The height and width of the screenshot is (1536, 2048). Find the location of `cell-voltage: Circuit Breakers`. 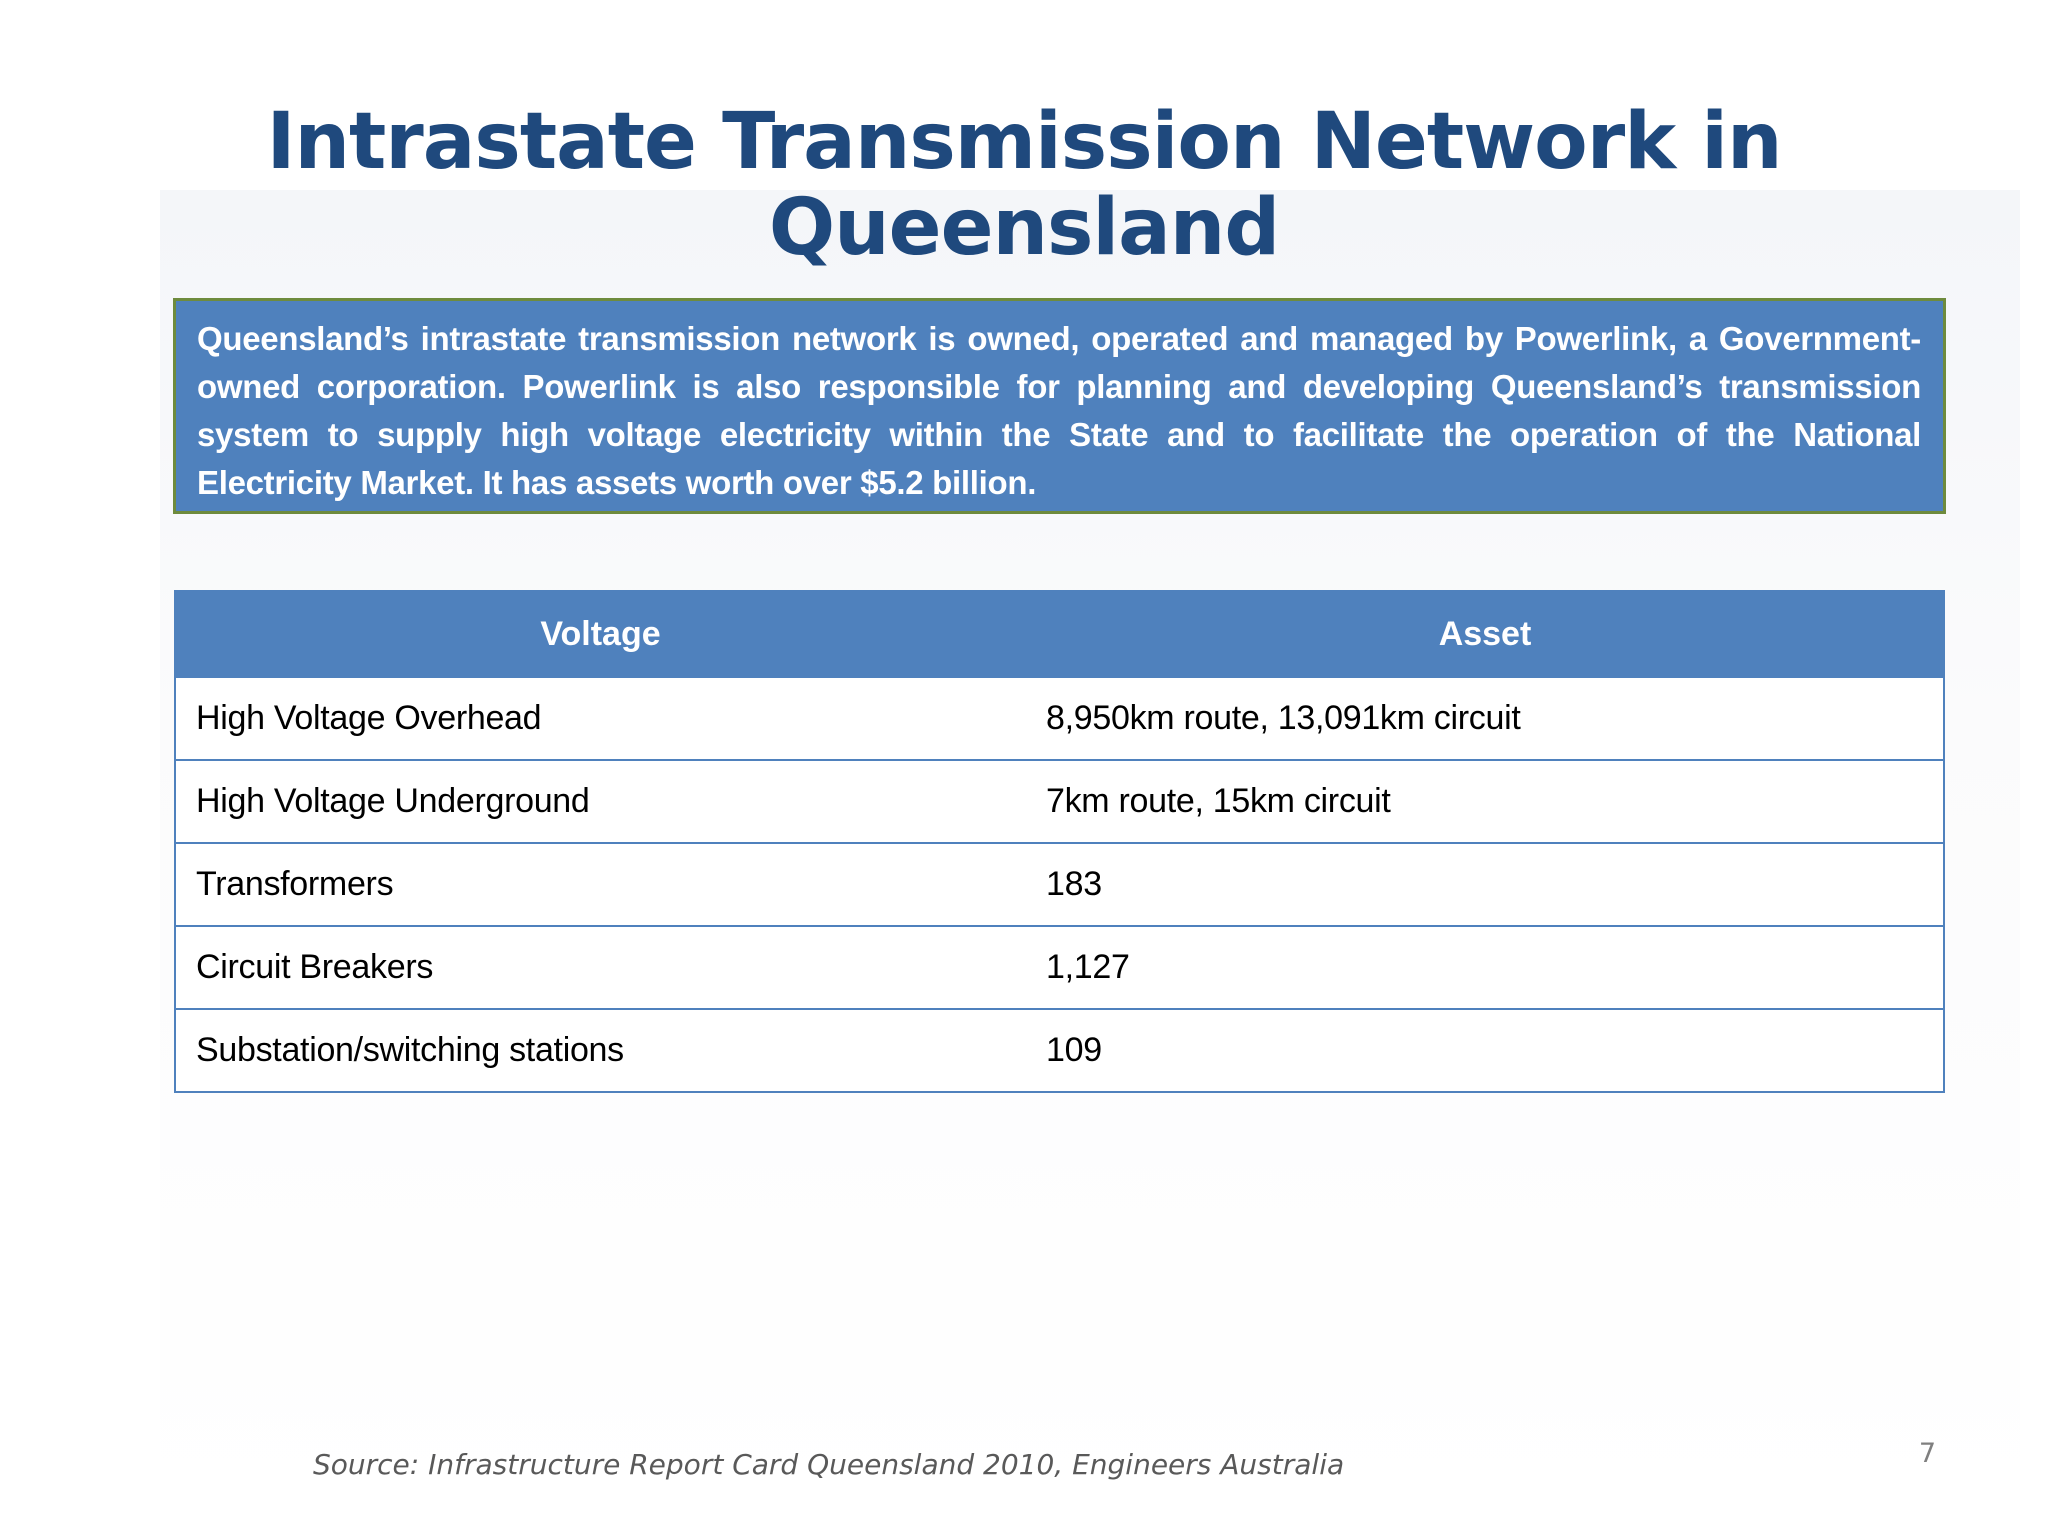

cell-voltage: Circuit Breakers is located at coordinates (600, 967).